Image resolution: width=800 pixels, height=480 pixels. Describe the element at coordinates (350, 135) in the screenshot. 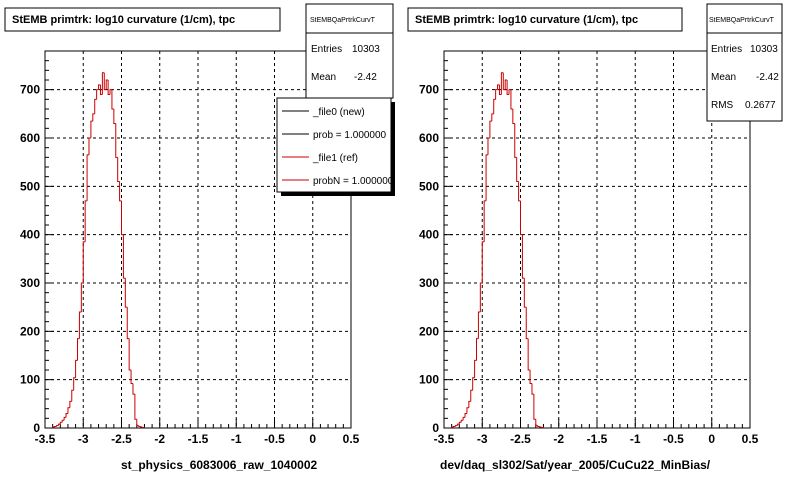

I see `legend-entry: prob = 1.000000` at that location.